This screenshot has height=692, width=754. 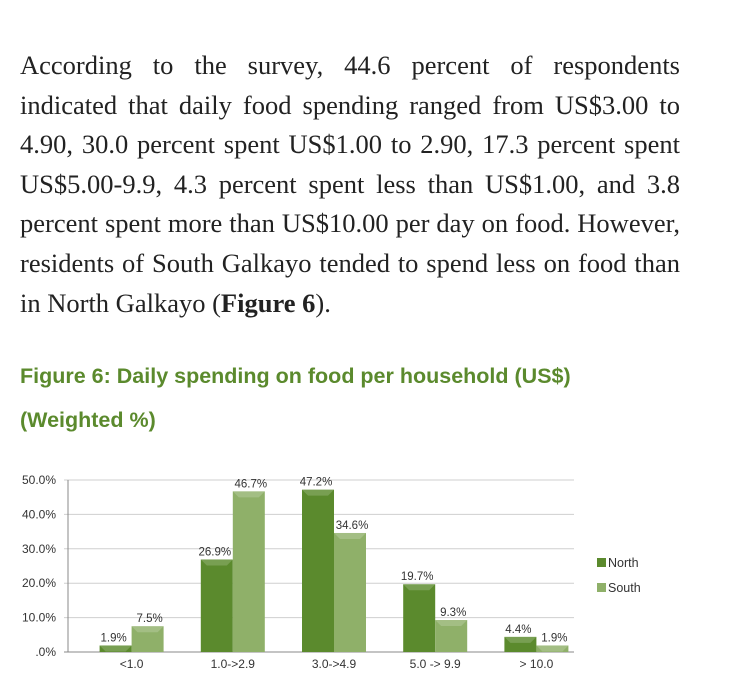 What do you see at coordinates (537, 664) in the screenshot?
I see `x-tick-label: > 10.0` at bounding box center [537, 664].